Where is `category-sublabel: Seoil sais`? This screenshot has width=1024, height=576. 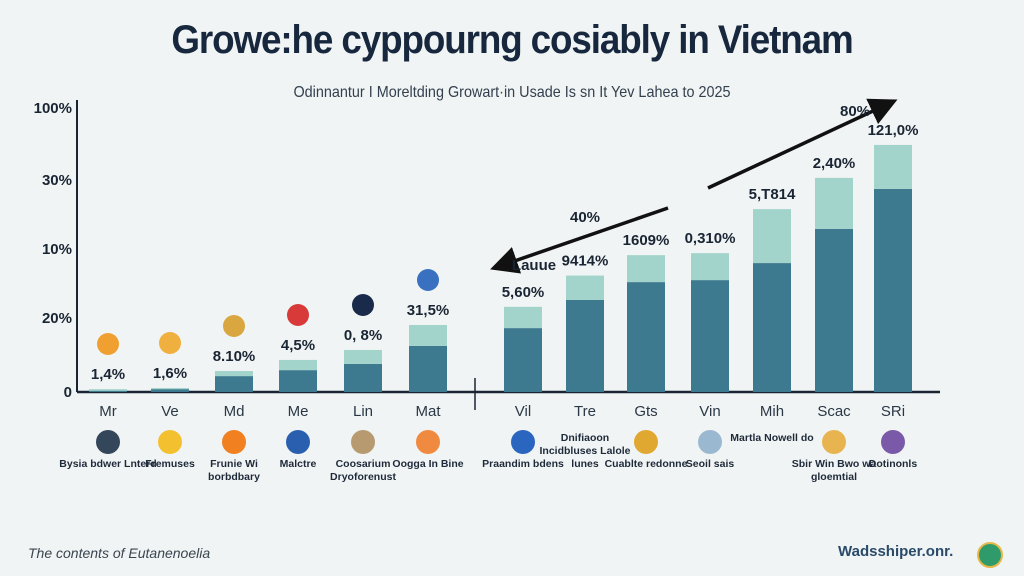
category-sublabel: Seoil sais is located at coordinates (710, 464).